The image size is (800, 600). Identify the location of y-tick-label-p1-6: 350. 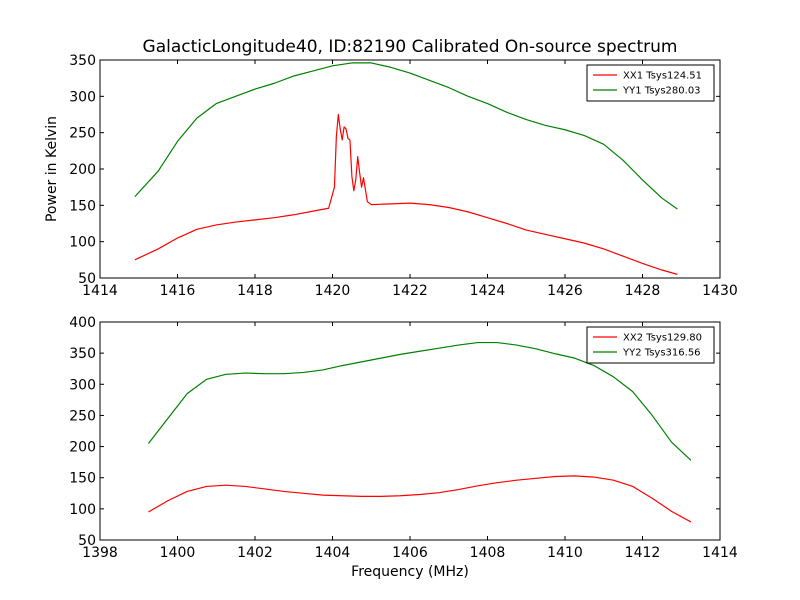
(82, 61).